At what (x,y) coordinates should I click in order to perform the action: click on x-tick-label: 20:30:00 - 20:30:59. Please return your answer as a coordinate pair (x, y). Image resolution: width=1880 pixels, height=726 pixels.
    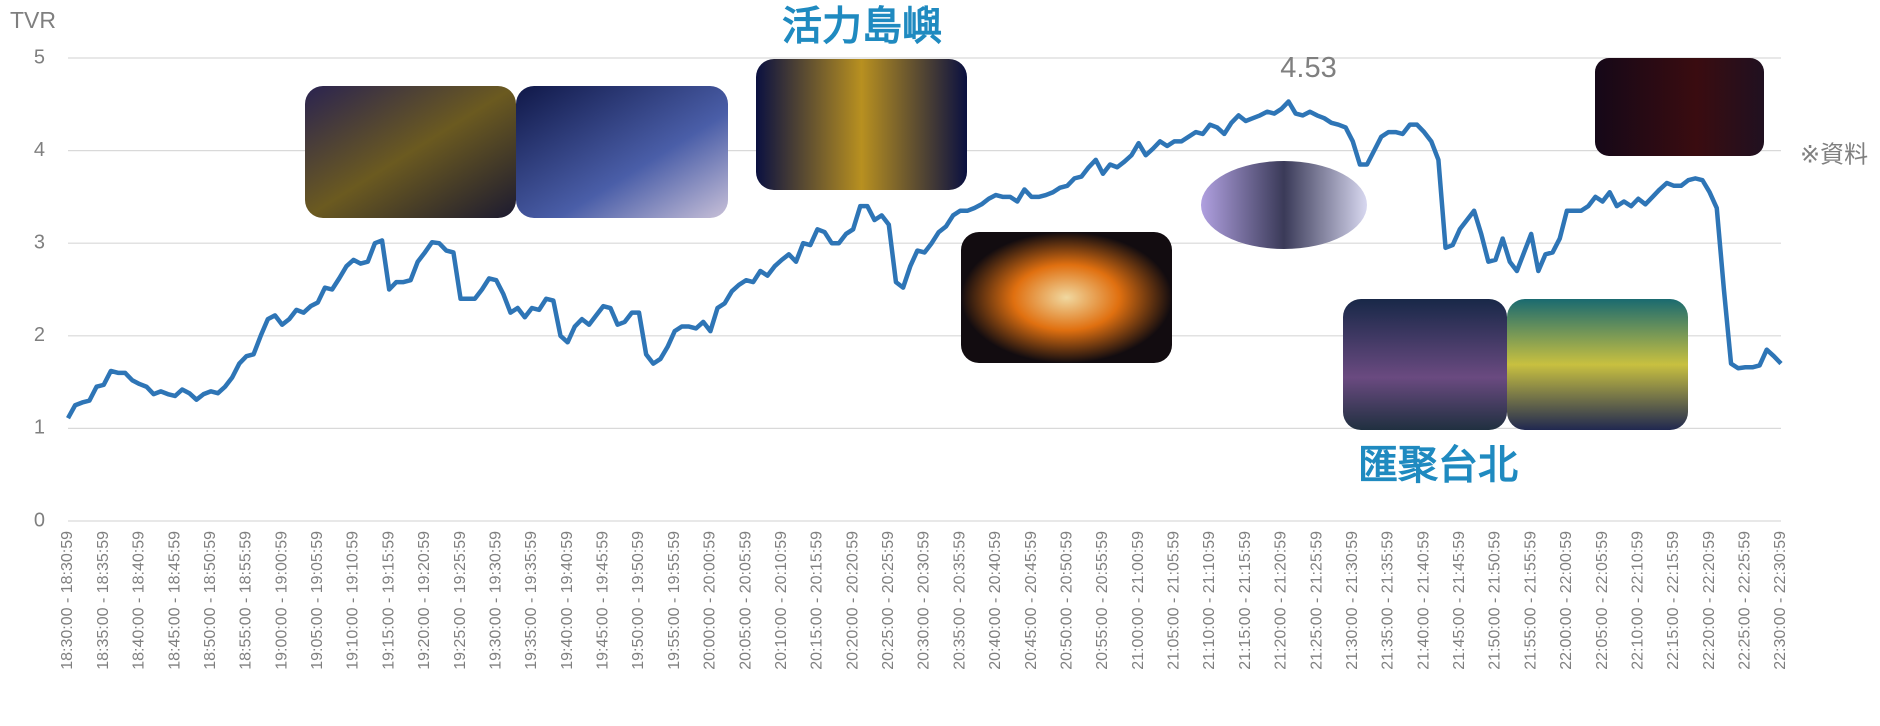
    Looking at the image, I should click on (924, 600).